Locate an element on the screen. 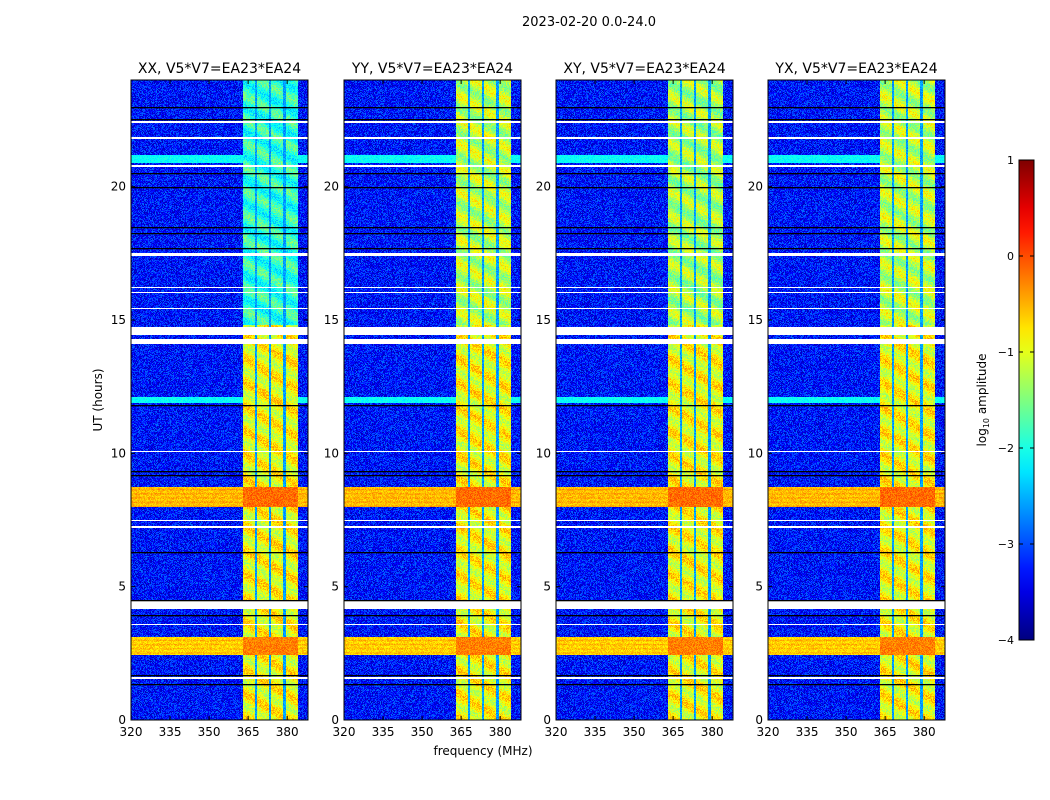  colorbar-gradient is located at coordinates (1026, 400).